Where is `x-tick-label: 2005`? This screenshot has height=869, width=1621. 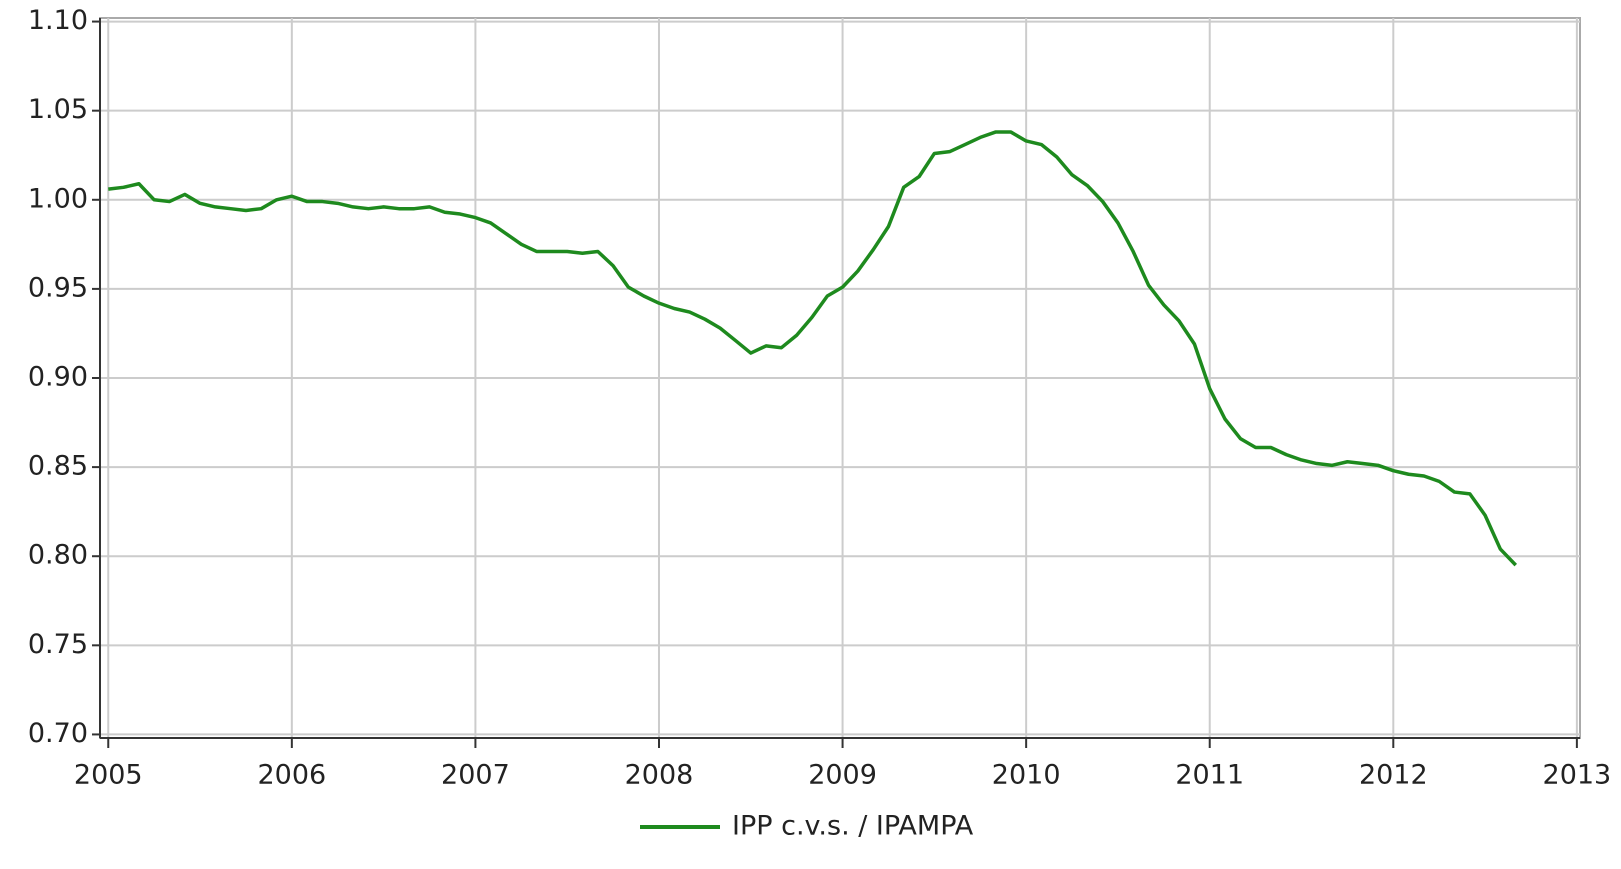 x-tick-label: 2005 is located at coordinates (108, 775).